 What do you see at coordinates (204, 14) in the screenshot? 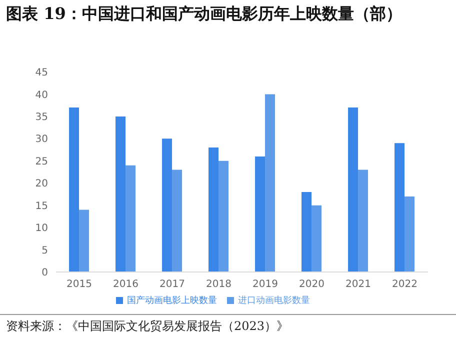
I see `chart-title: 图表 19：中国进口和国产动画电影历年上映数量（部）` at bounding box center [204, 14].